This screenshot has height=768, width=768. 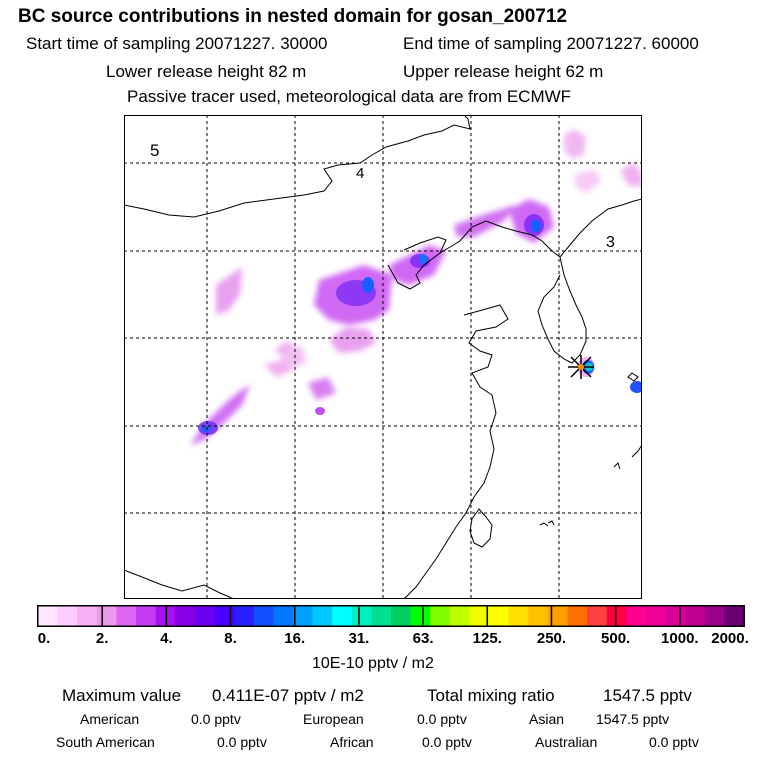 I want to click on source-name: American, so click(x=110, y=719).